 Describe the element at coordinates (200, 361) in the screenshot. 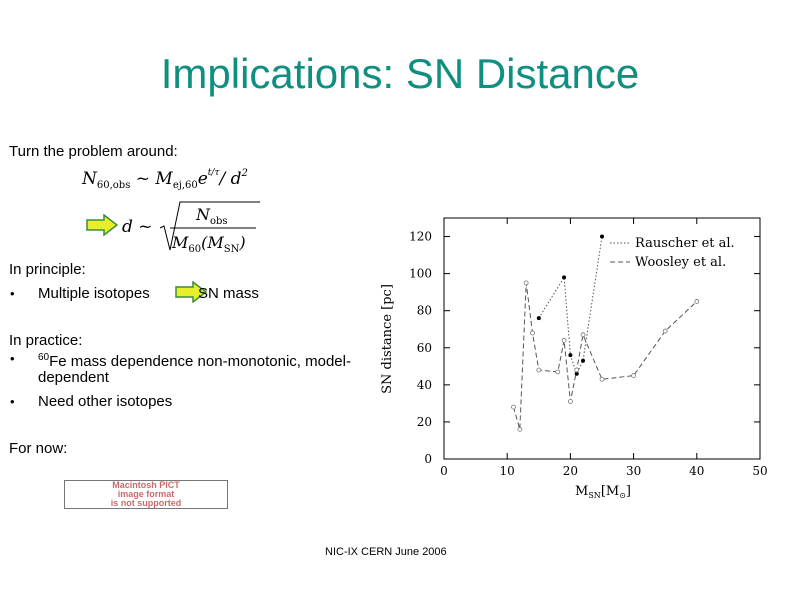

I see `practice-item-1-text: Fe mass dependence non-monotonic, model-` at that location.